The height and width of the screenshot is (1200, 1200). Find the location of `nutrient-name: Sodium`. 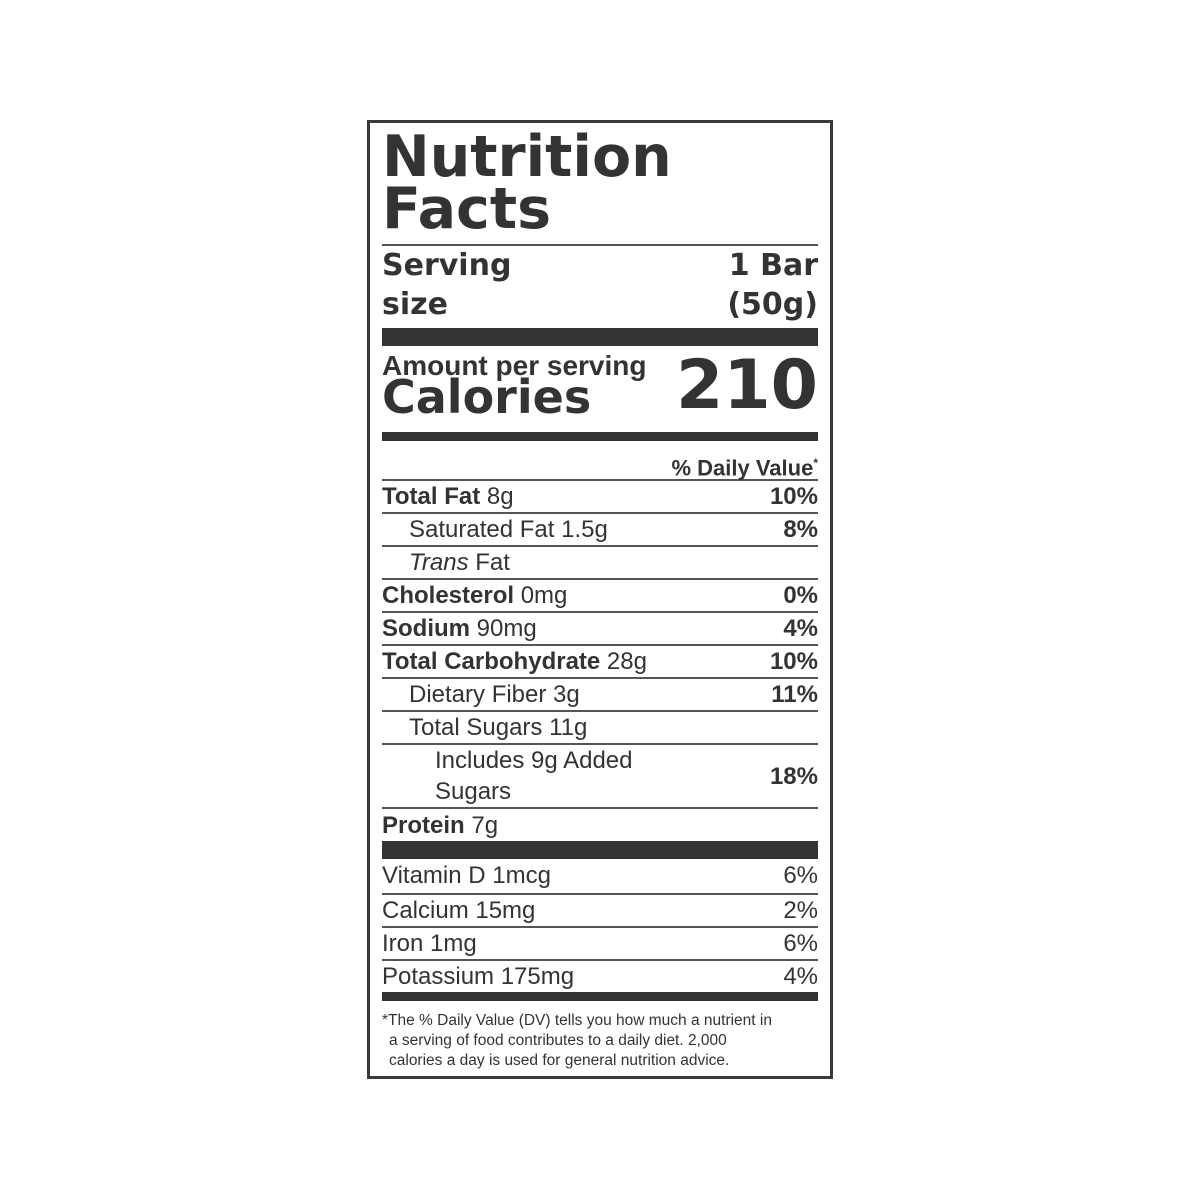

nutrient-name: Sodium is located at coordinates (426, 628).